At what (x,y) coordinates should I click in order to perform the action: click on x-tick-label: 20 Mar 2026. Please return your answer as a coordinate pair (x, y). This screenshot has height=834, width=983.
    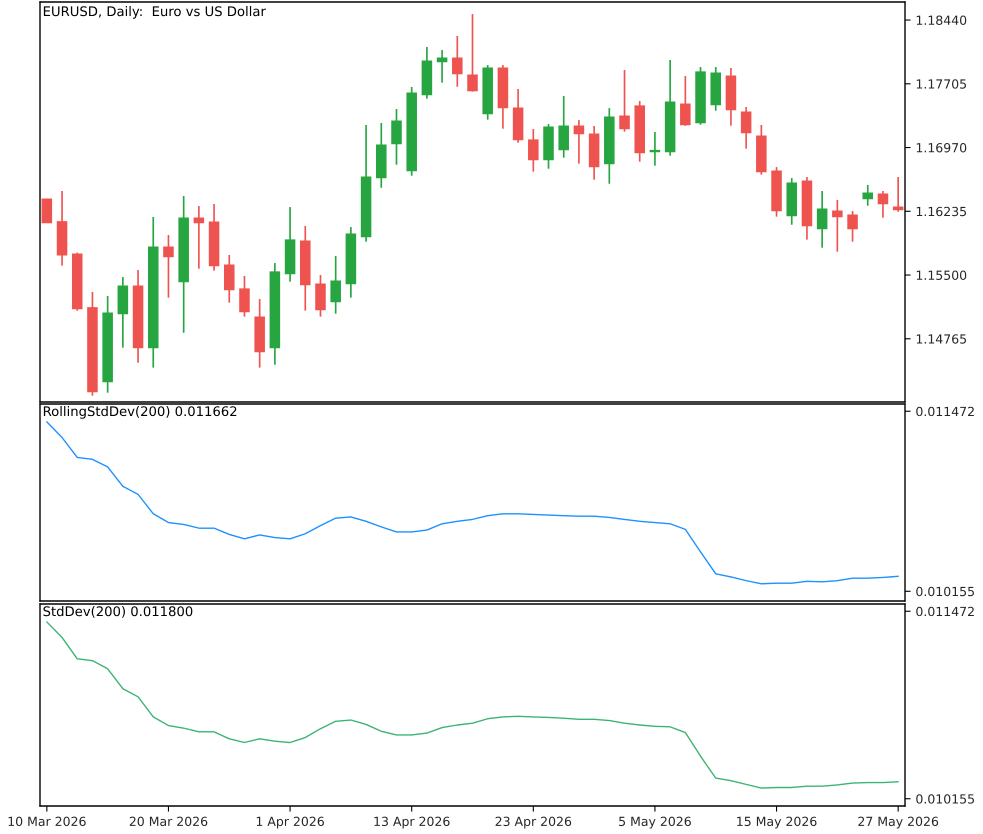
    Looking at the image, I should click on (169, 821).